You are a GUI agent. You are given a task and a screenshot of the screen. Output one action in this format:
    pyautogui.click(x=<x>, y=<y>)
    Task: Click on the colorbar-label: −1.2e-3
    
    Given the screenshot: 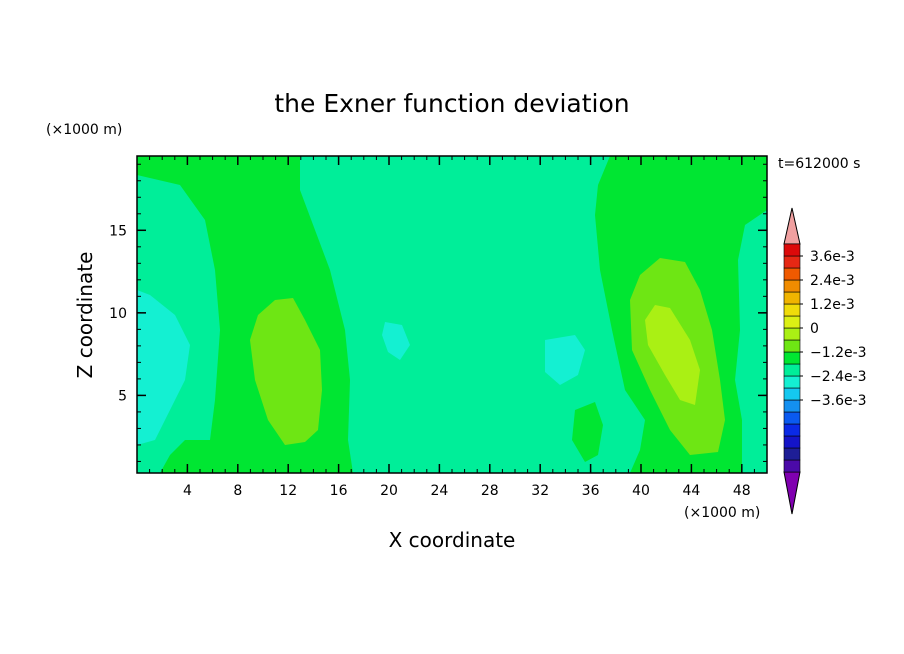 What is the action you would take?
    pyautogui.click(x=838, y=353)
    